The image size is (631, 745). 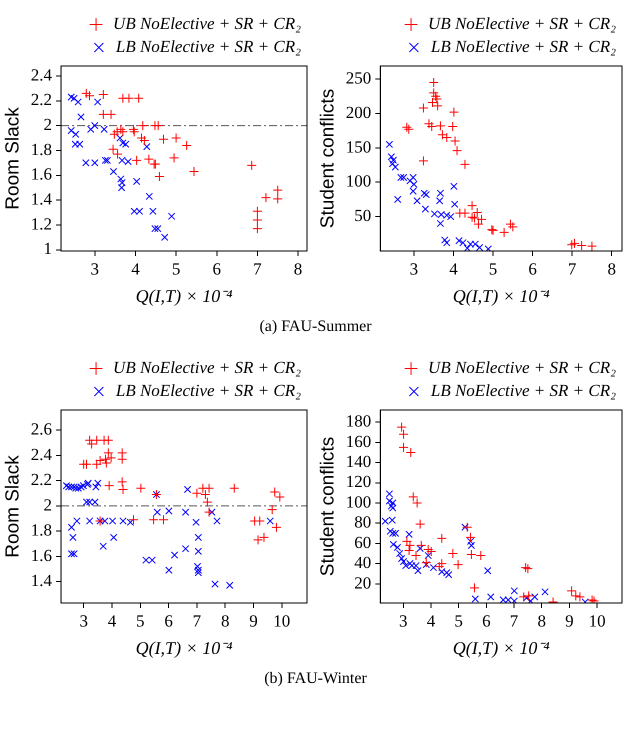 I want to click on x-tick-label: 8, so click(x=611, y=269).